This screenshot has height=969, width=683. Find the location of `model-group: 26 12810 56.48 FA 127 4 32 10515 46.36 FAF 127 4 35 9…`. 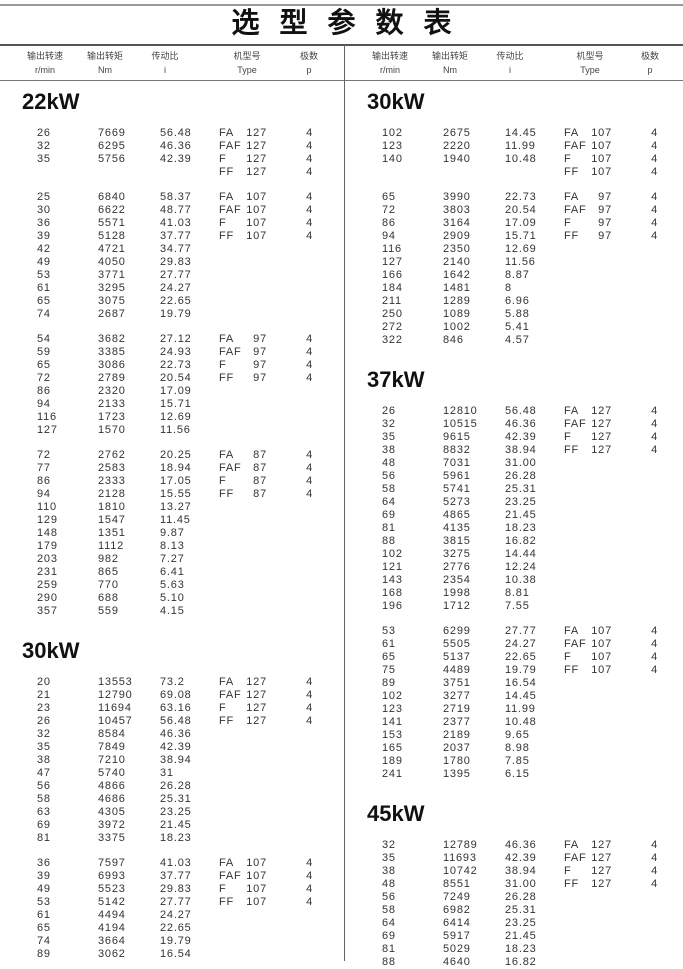

model-group: 26 12810 56.48 FA 127 4 32 10515 46.36 FAF 127 4 35 9… is located at coordinates (514, 509).